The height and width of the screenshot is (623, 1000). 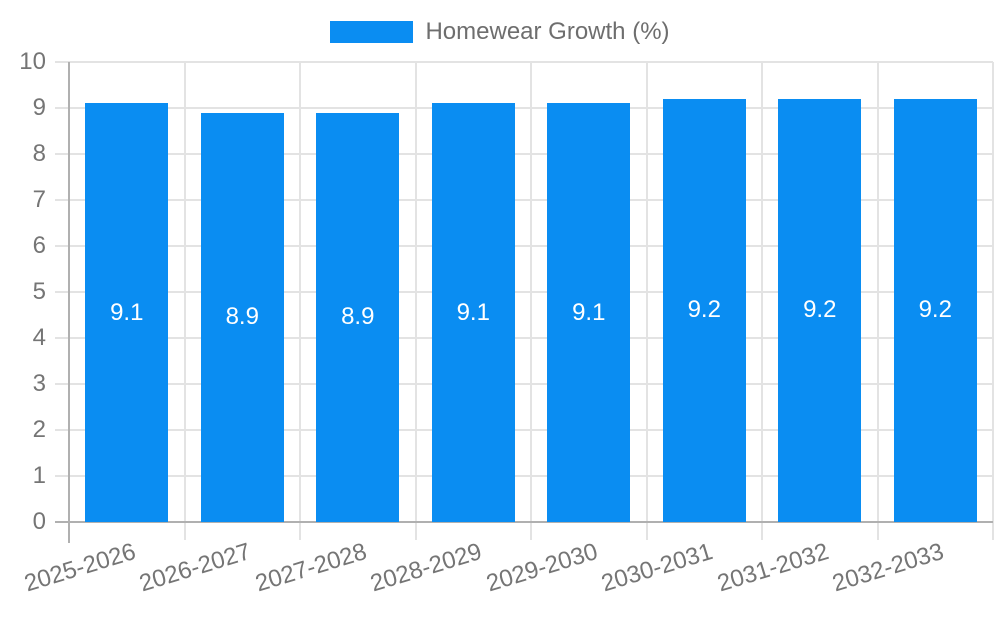 I want to click on y-axis-tick-label: 1, so click(x=39, y=475).